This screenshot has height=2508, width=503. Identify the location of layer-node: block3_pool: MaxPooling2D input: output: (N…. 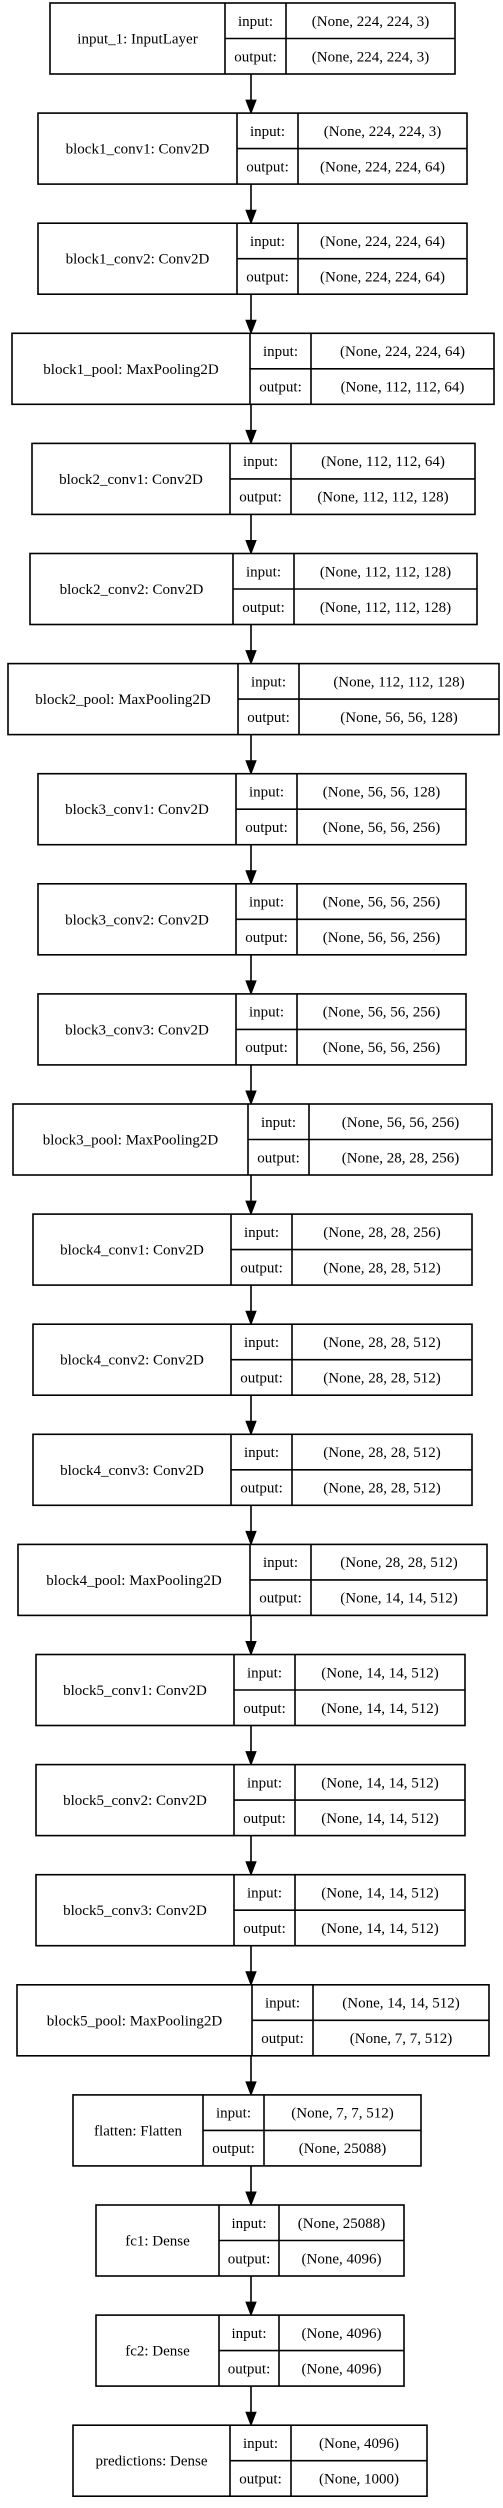
(252, 1139).